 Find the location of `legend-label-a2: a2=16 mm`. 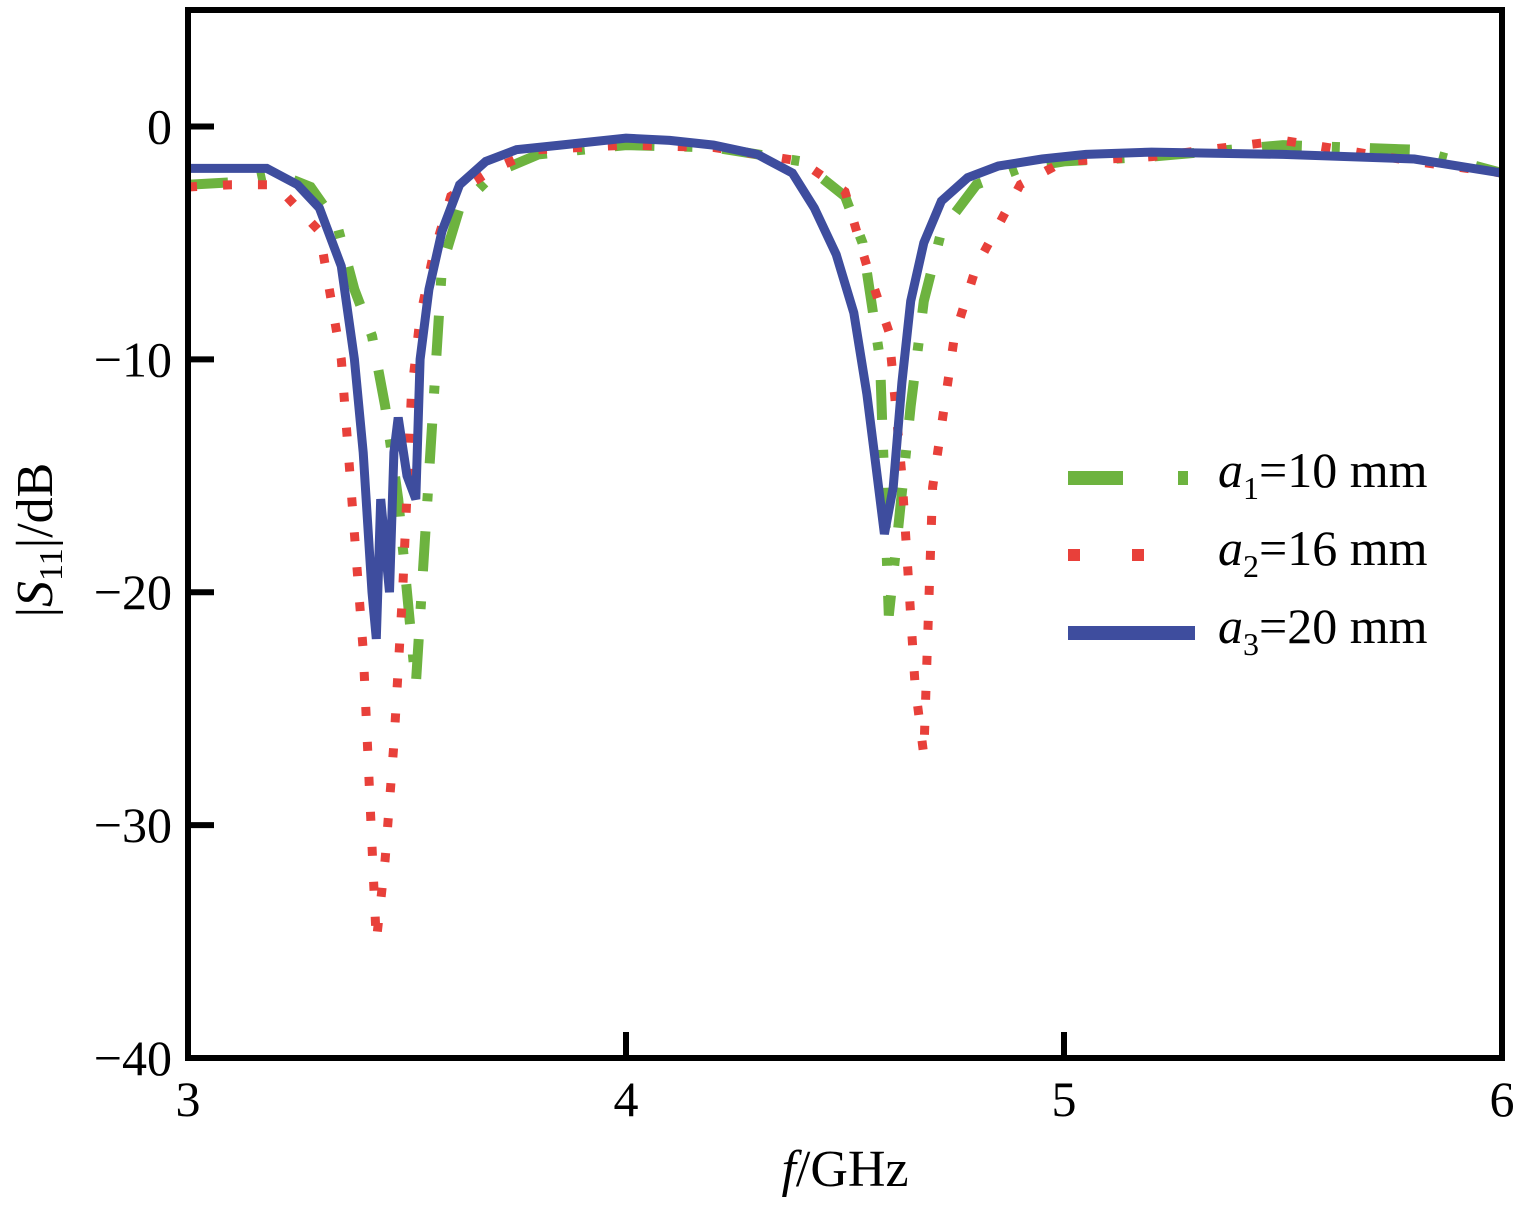

legend-label-a2: a2=16 mm is located at coordinates (1323, 552).